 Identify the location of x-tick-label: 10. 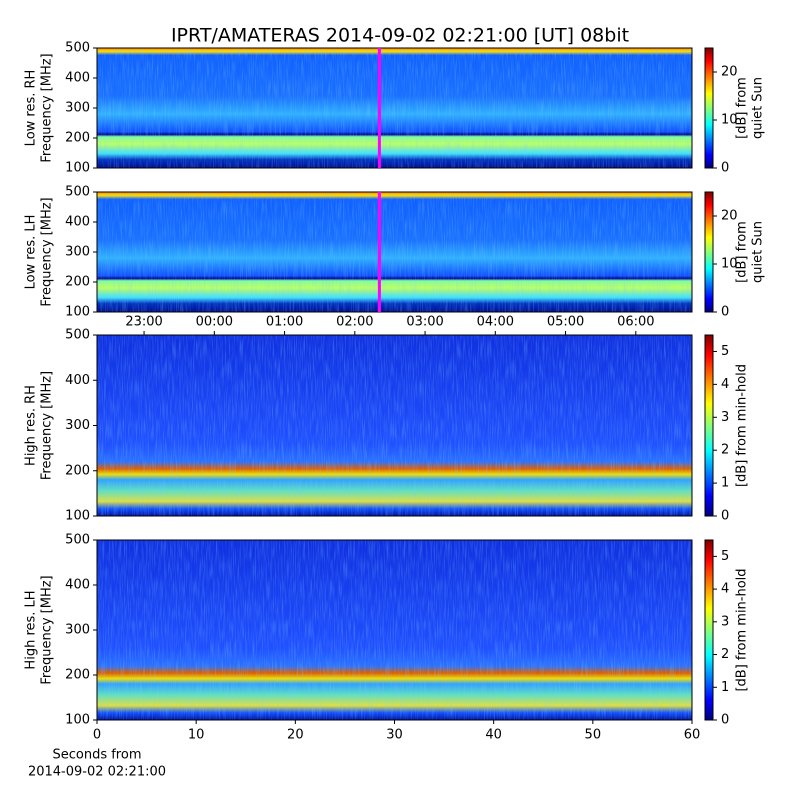
(196, 735).